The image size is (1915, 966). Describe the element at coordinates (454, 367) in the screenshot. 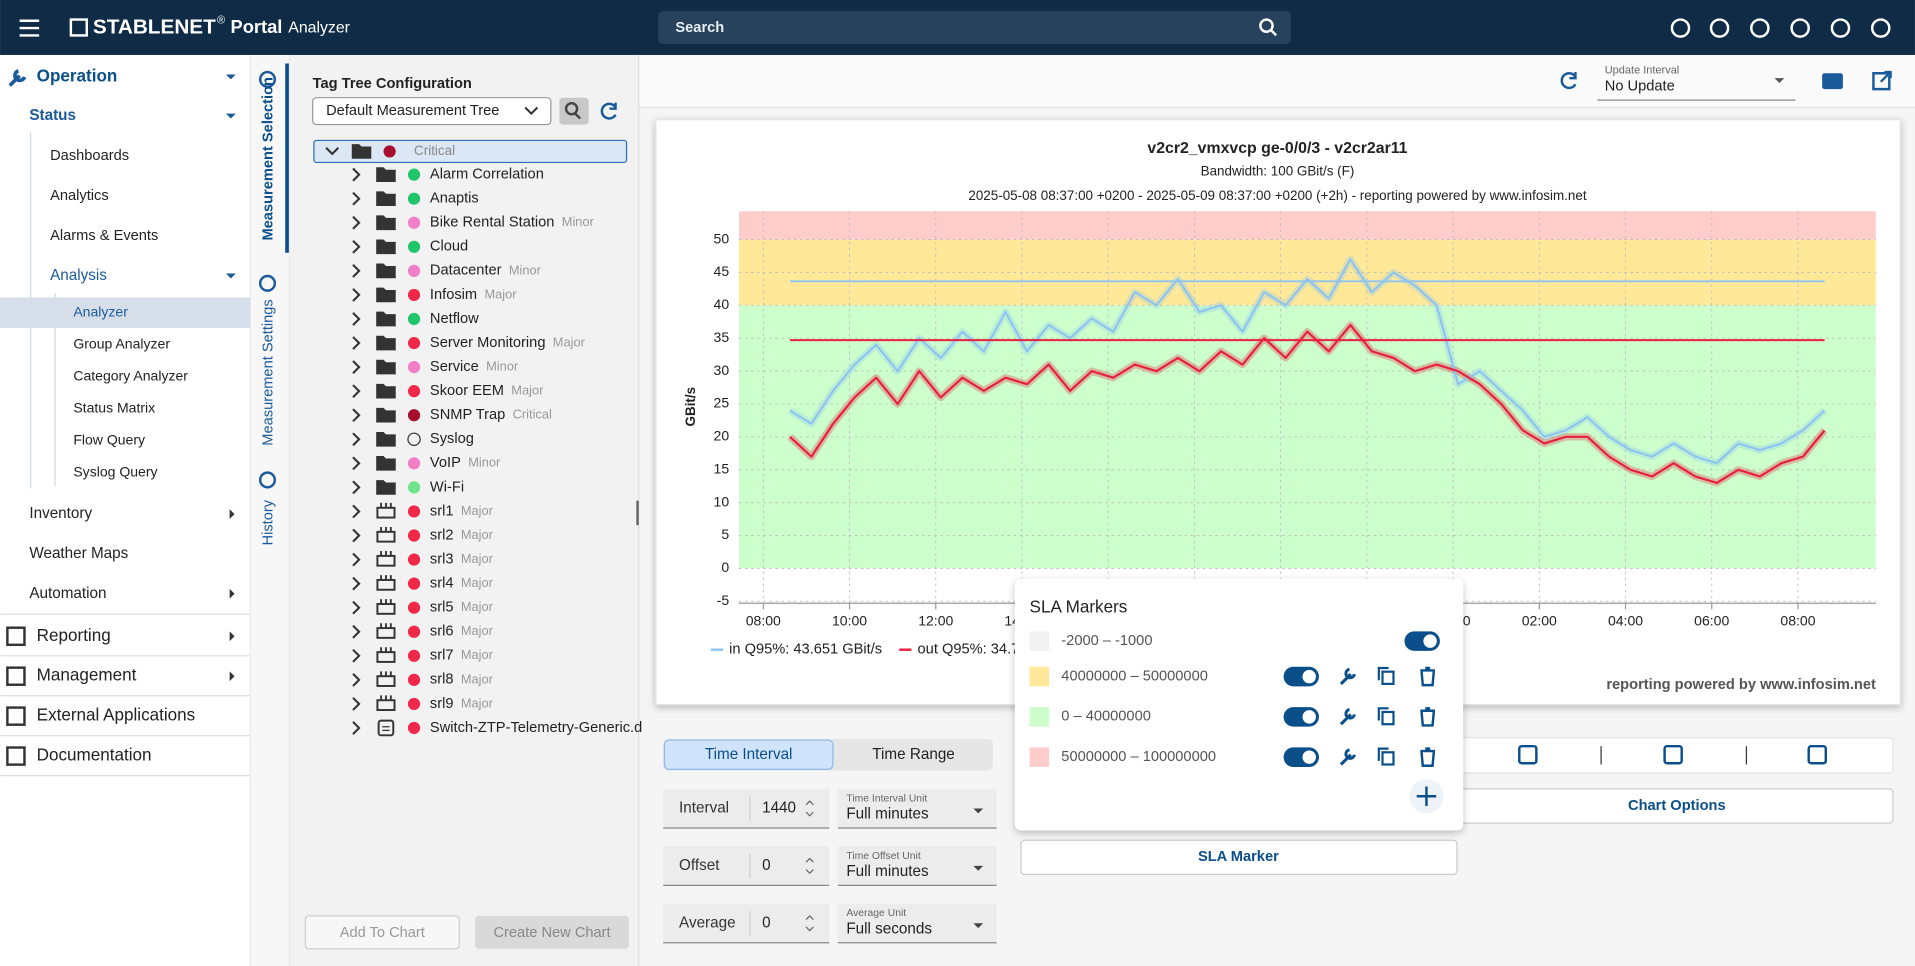

I see `tree-item: Service` at that location.